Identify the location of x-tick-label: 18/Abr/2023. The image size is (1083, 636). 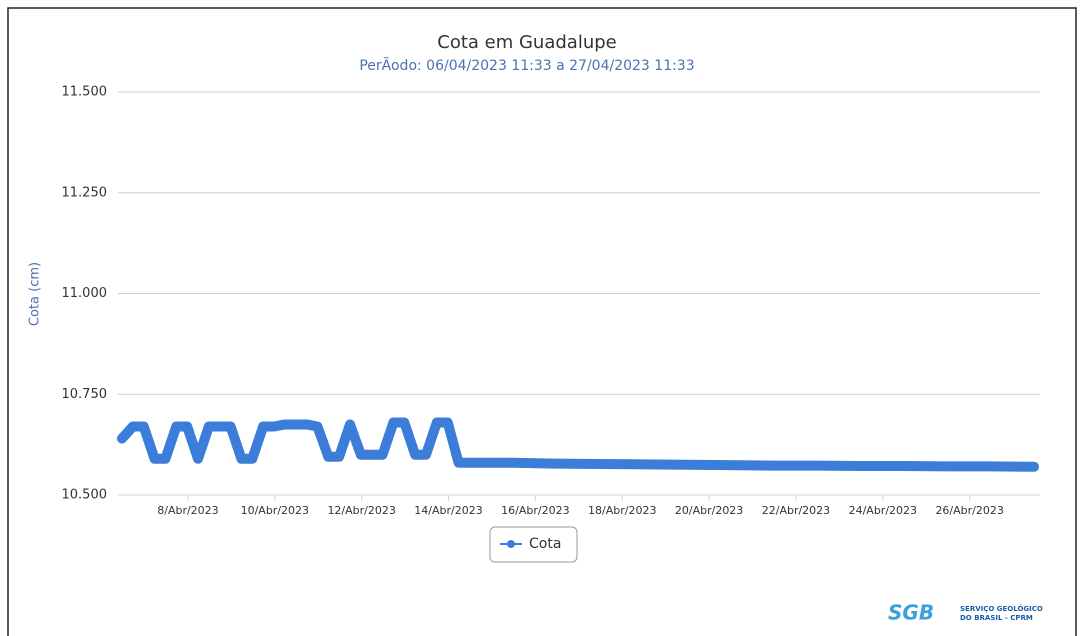
(622, 510).